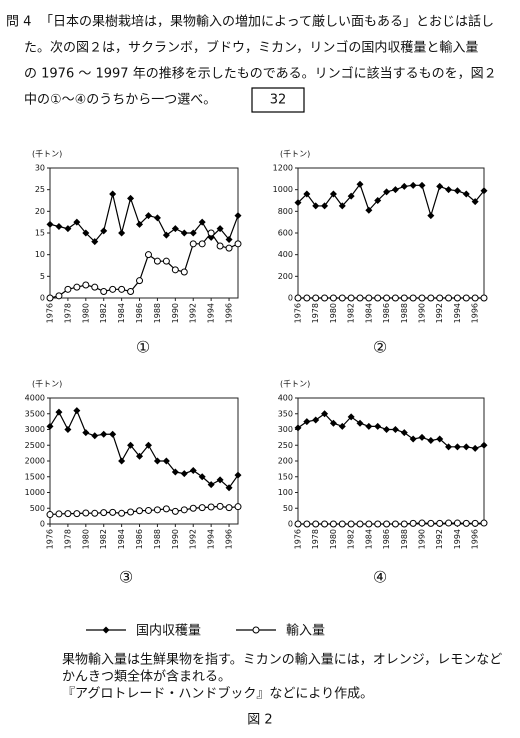  I want to click on y-tick-label: 1500, so click(35, 476).